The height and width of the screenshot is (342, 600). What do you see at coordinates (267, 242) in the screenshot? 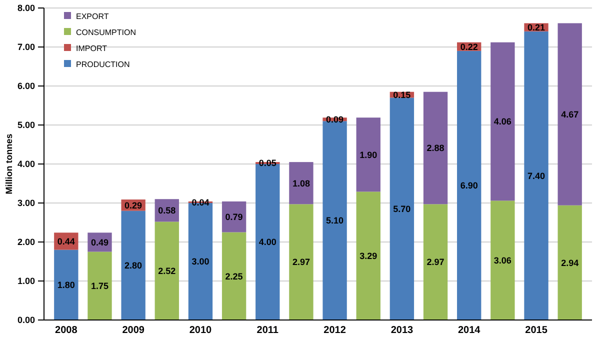
I see `data-label: 4.00` at bounding box center [267, 242].